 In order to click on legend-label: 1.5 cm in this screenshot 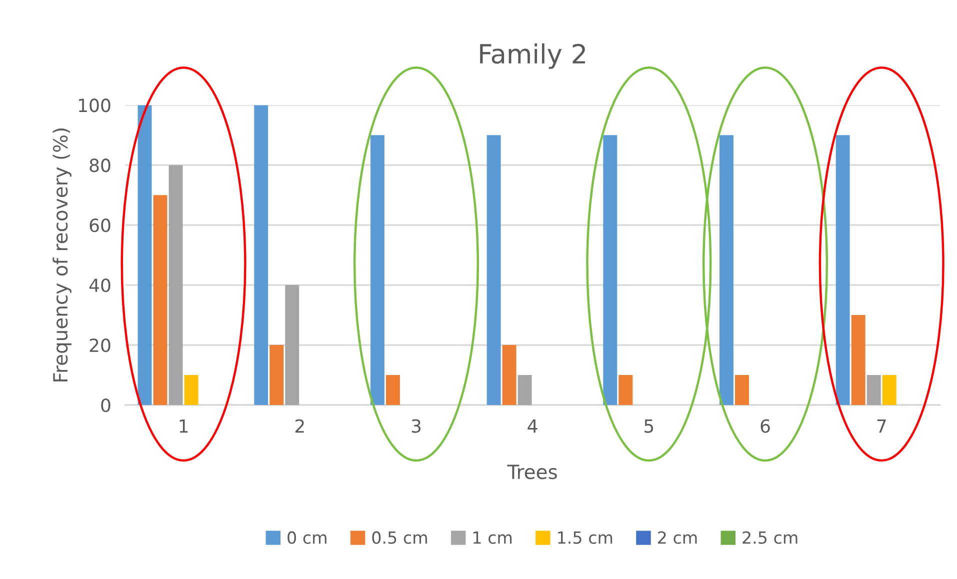, I will do `click(585, 537)`.